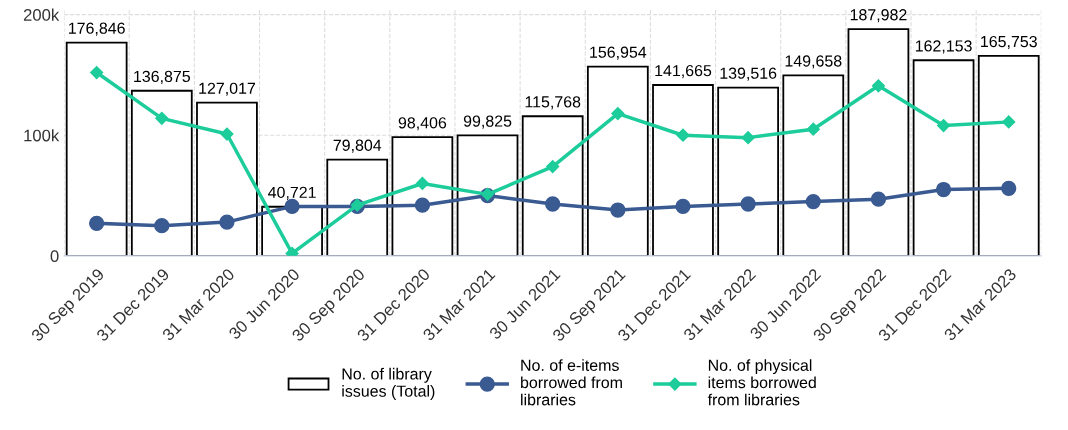  I want to click on data-label: 98,406, so click(422, 124).